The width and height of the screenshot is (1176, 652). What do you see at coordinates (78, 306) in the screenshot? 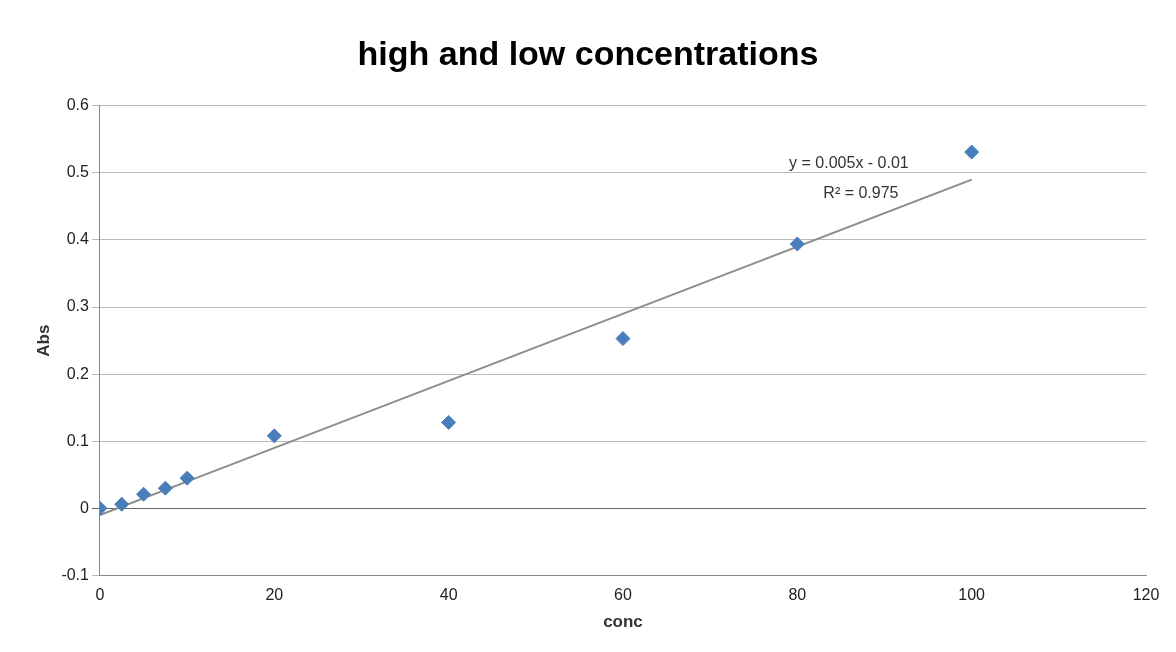
I see `y-tick-label: 0.3` at bounding box center [78, 306].